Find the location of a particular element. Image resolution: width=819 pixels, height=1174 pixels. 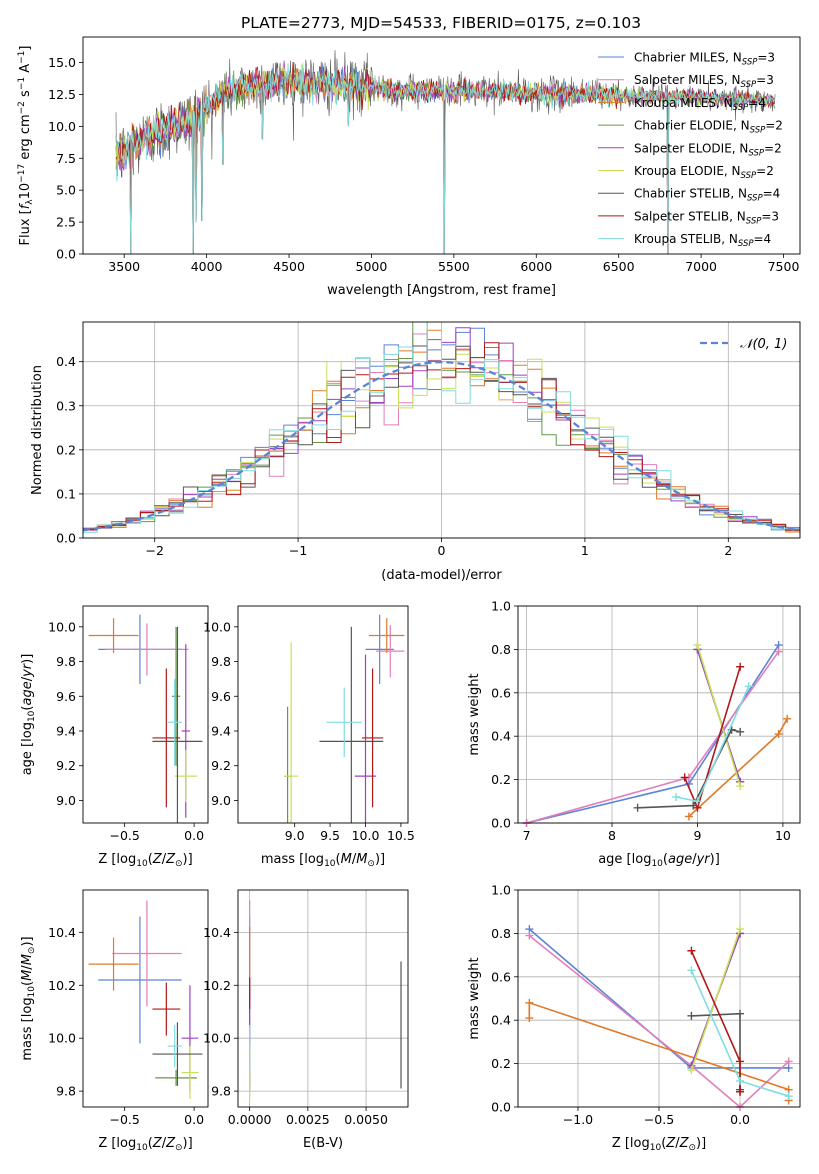

mass_weight_vs_Z-axes: −1.0 −0.5 0.0 0.0 0.2 0.4 0.6 0.8 1.0 is located at coordinates (645, 1005).